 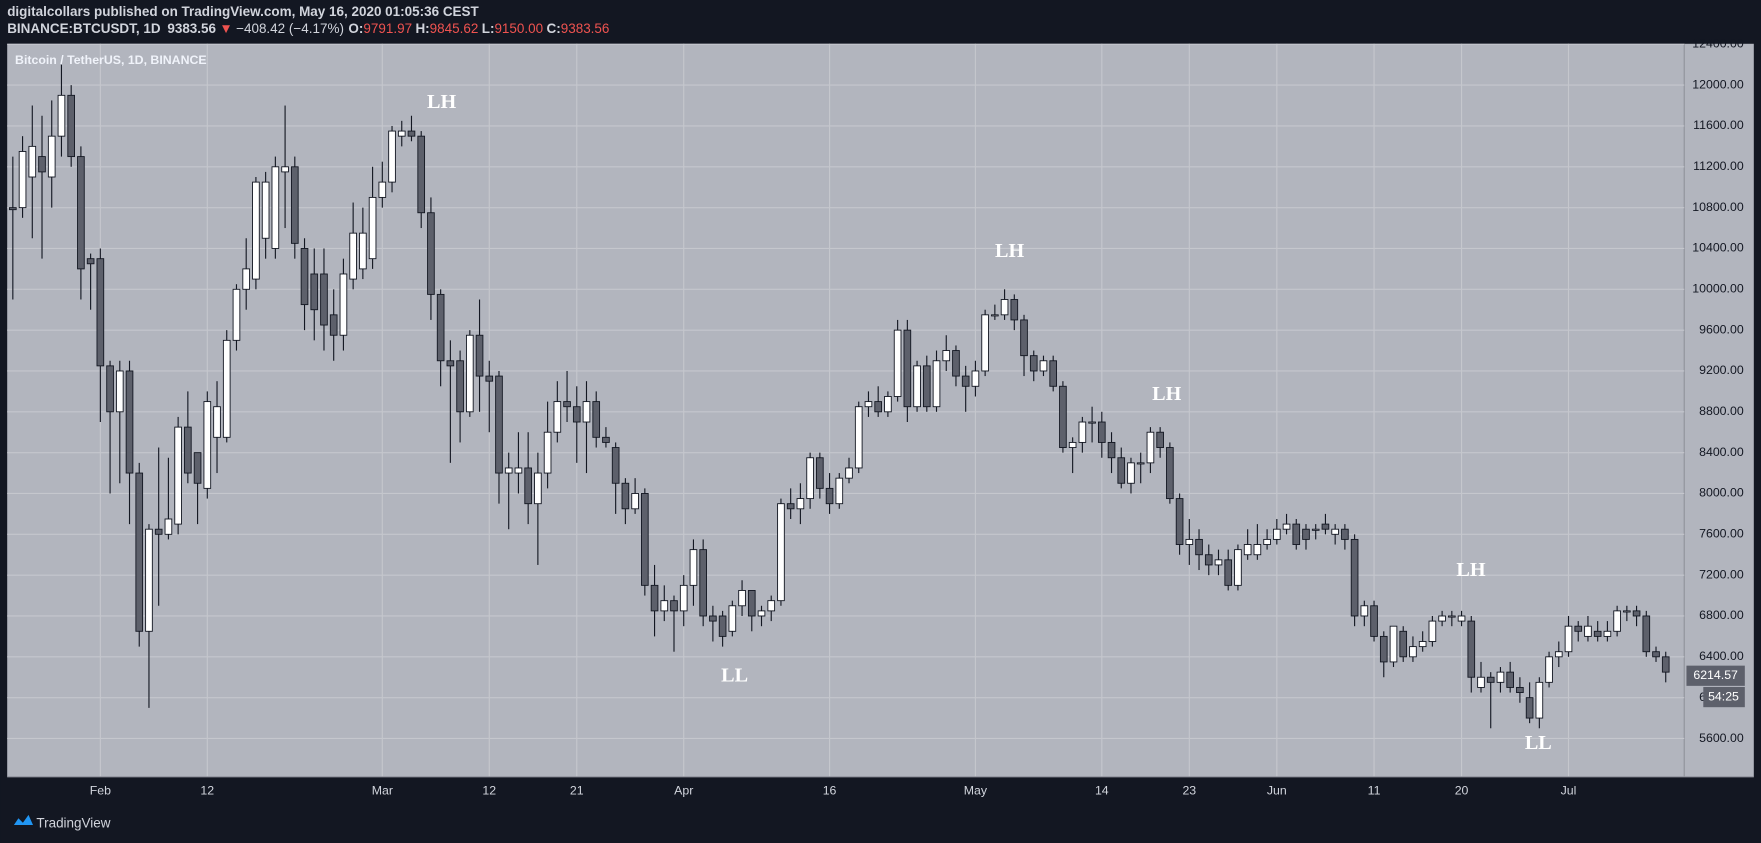 What do you see at coordinates (191, 28) in the screenshot?
I see `last: 9383.56` at bounding box center [191, 28].